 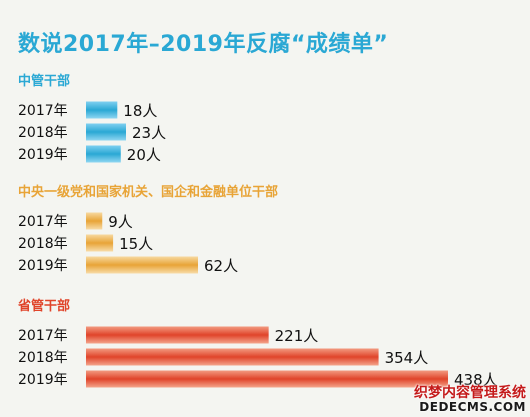 I want to click on group-title: 省管干部, so click(x=43, y=306).